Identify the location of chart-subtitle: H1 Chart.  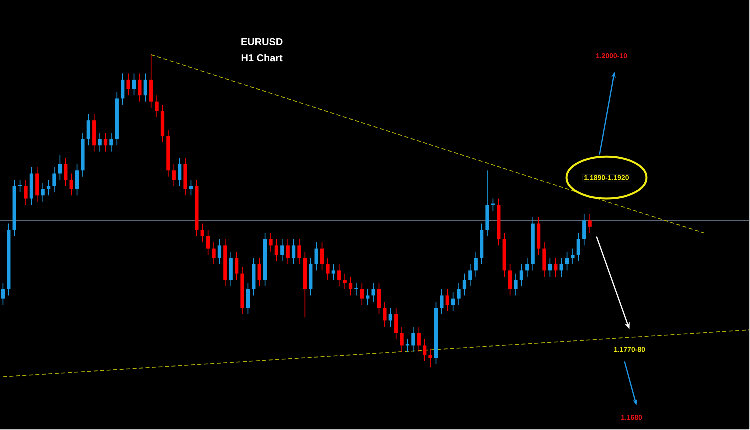
(262, 58).